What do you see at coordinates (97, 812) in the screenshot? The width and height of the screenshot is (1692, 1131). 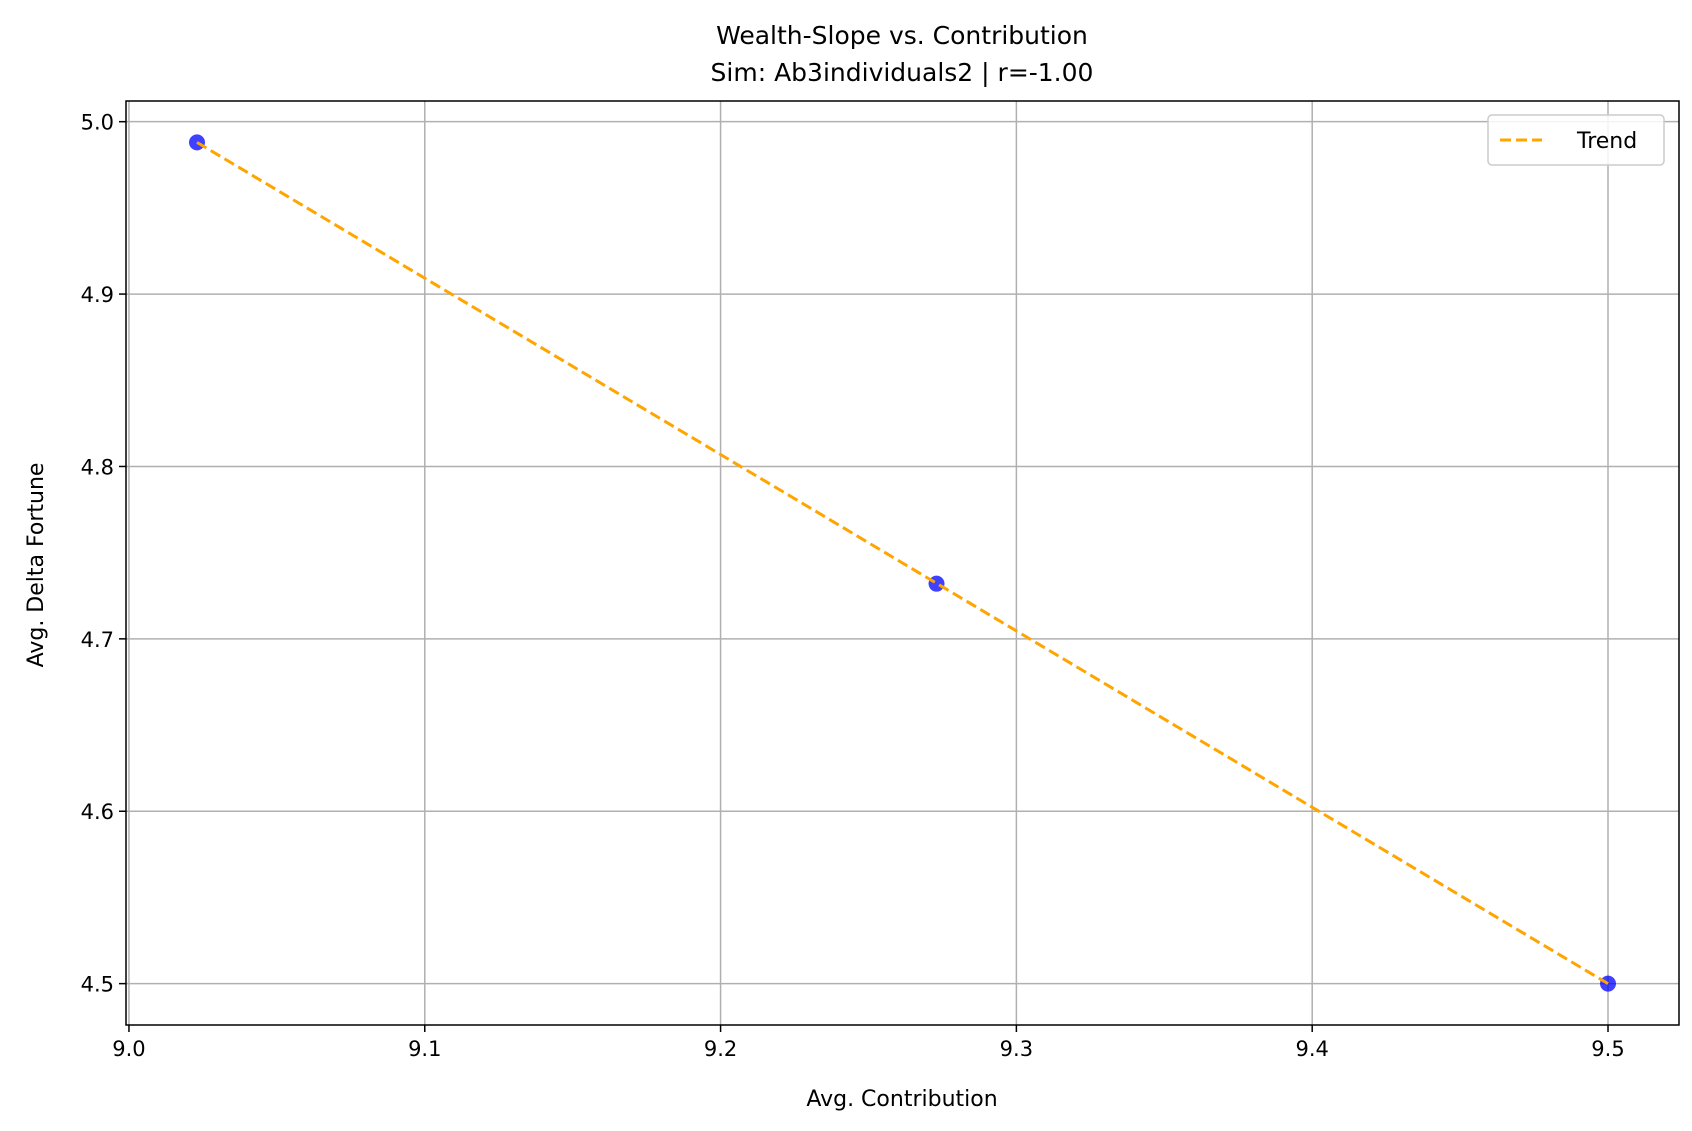 I see `y-tick-label: 4.6` at bounding box center [97, 812].